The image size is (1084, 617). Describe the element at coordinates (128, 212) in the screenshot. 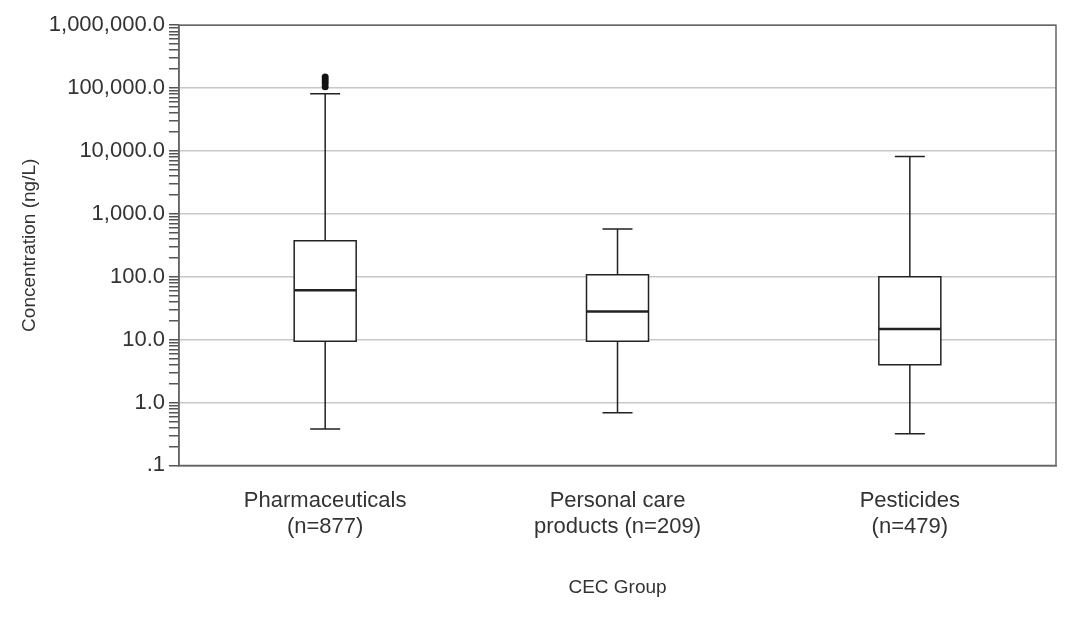

I see `y-tick-label: 1,000.0` at that location.